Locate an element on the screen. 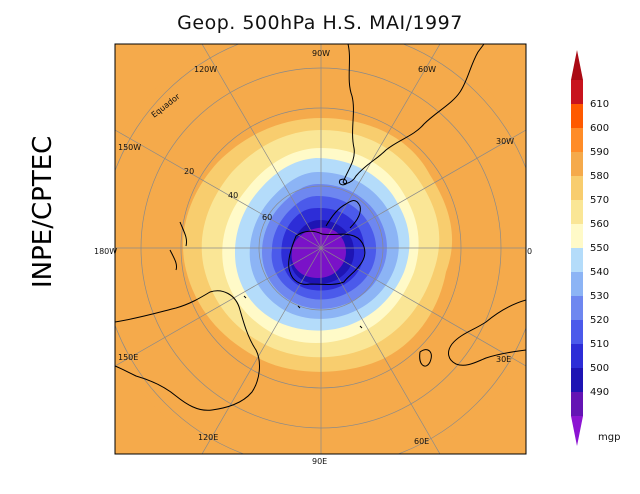 The image size is (640, 494). lon-label-60e: 60E is located at coordinates (421, 441).